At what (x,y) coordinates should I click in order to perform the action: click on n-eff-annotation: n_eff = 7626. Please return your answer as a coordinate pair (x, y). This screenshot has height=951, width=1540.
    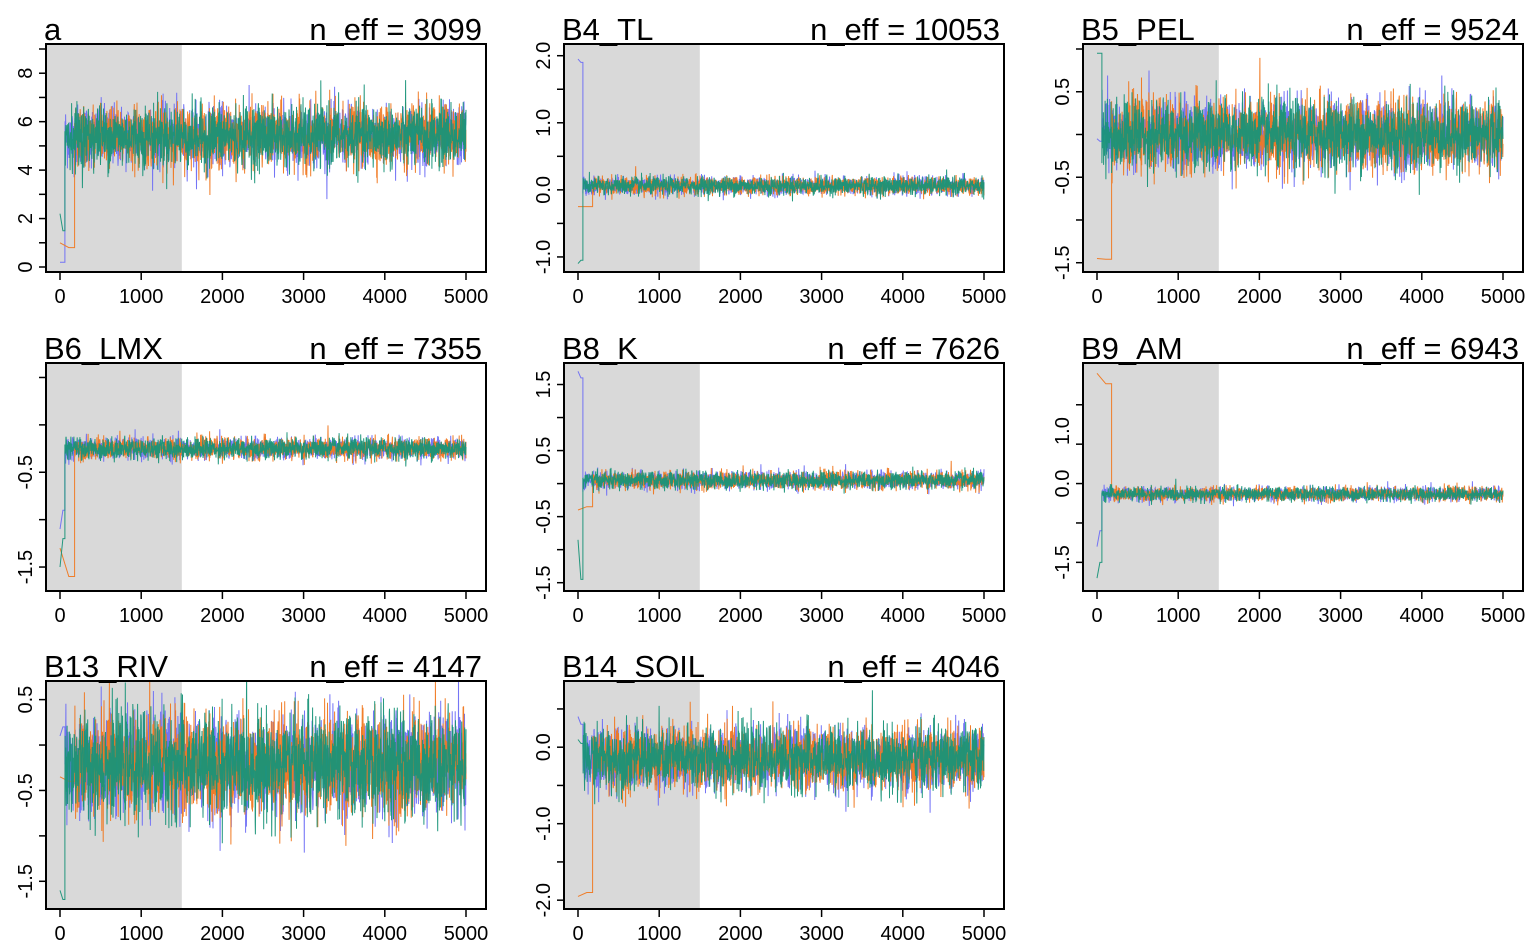
    Looking at the image, I should click on (913, 348).